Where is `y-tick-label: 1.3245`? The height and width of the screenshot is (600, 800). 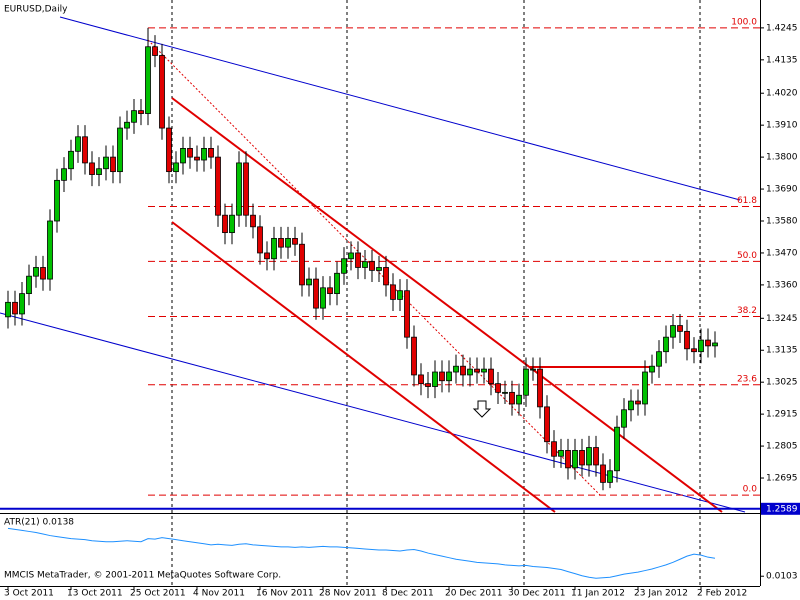 y-tick-label: 1.3245 is located at coordinates (782, 319).